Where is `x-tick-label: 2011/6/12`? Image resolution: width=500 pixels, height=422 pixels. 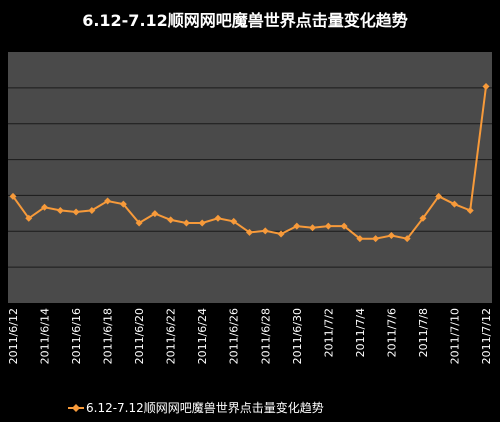
x-tick-label: 2011/6/12 is located at coordinates (13, 336).